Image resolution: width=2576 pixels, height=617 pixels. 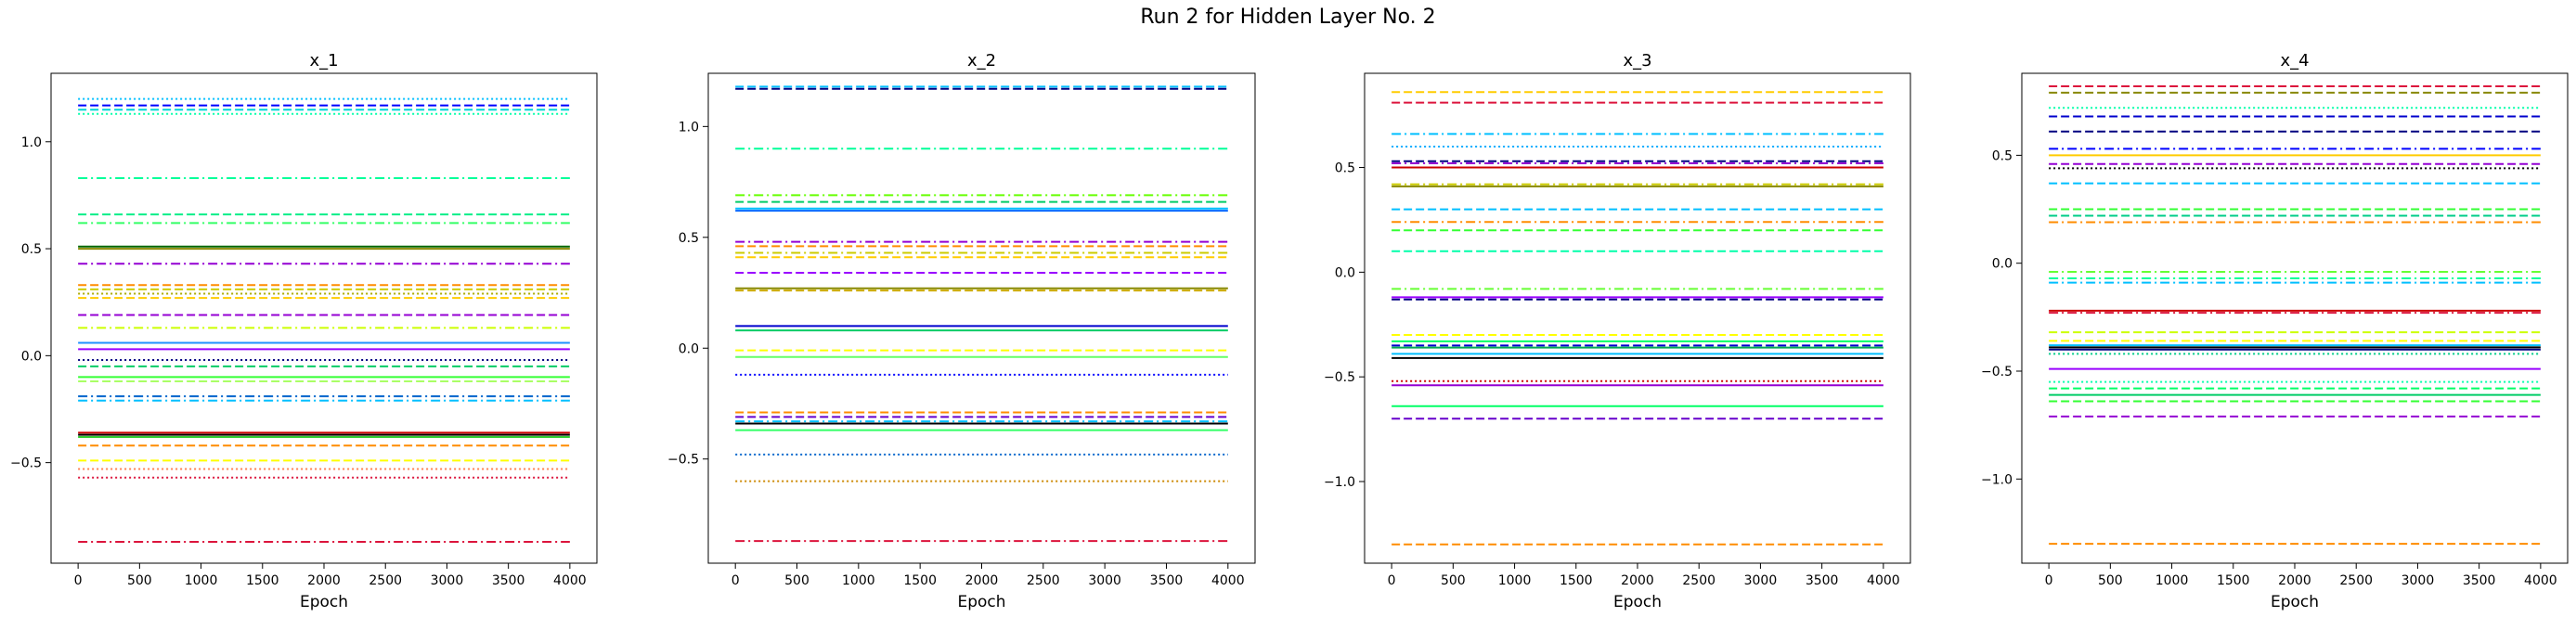 I want to click on figure-title: Run 2 for Hidden Layer No. 2, so click(x=1288, y=17).